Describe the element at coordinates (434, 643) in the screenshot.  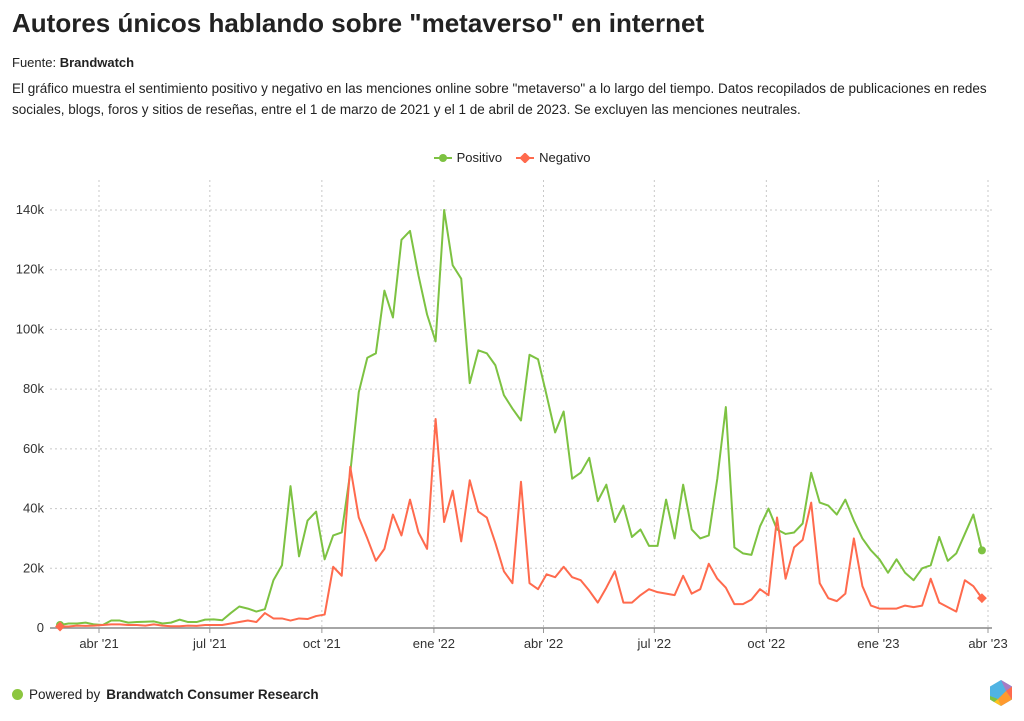
I see `x-tick-label: ene '22` at that location.